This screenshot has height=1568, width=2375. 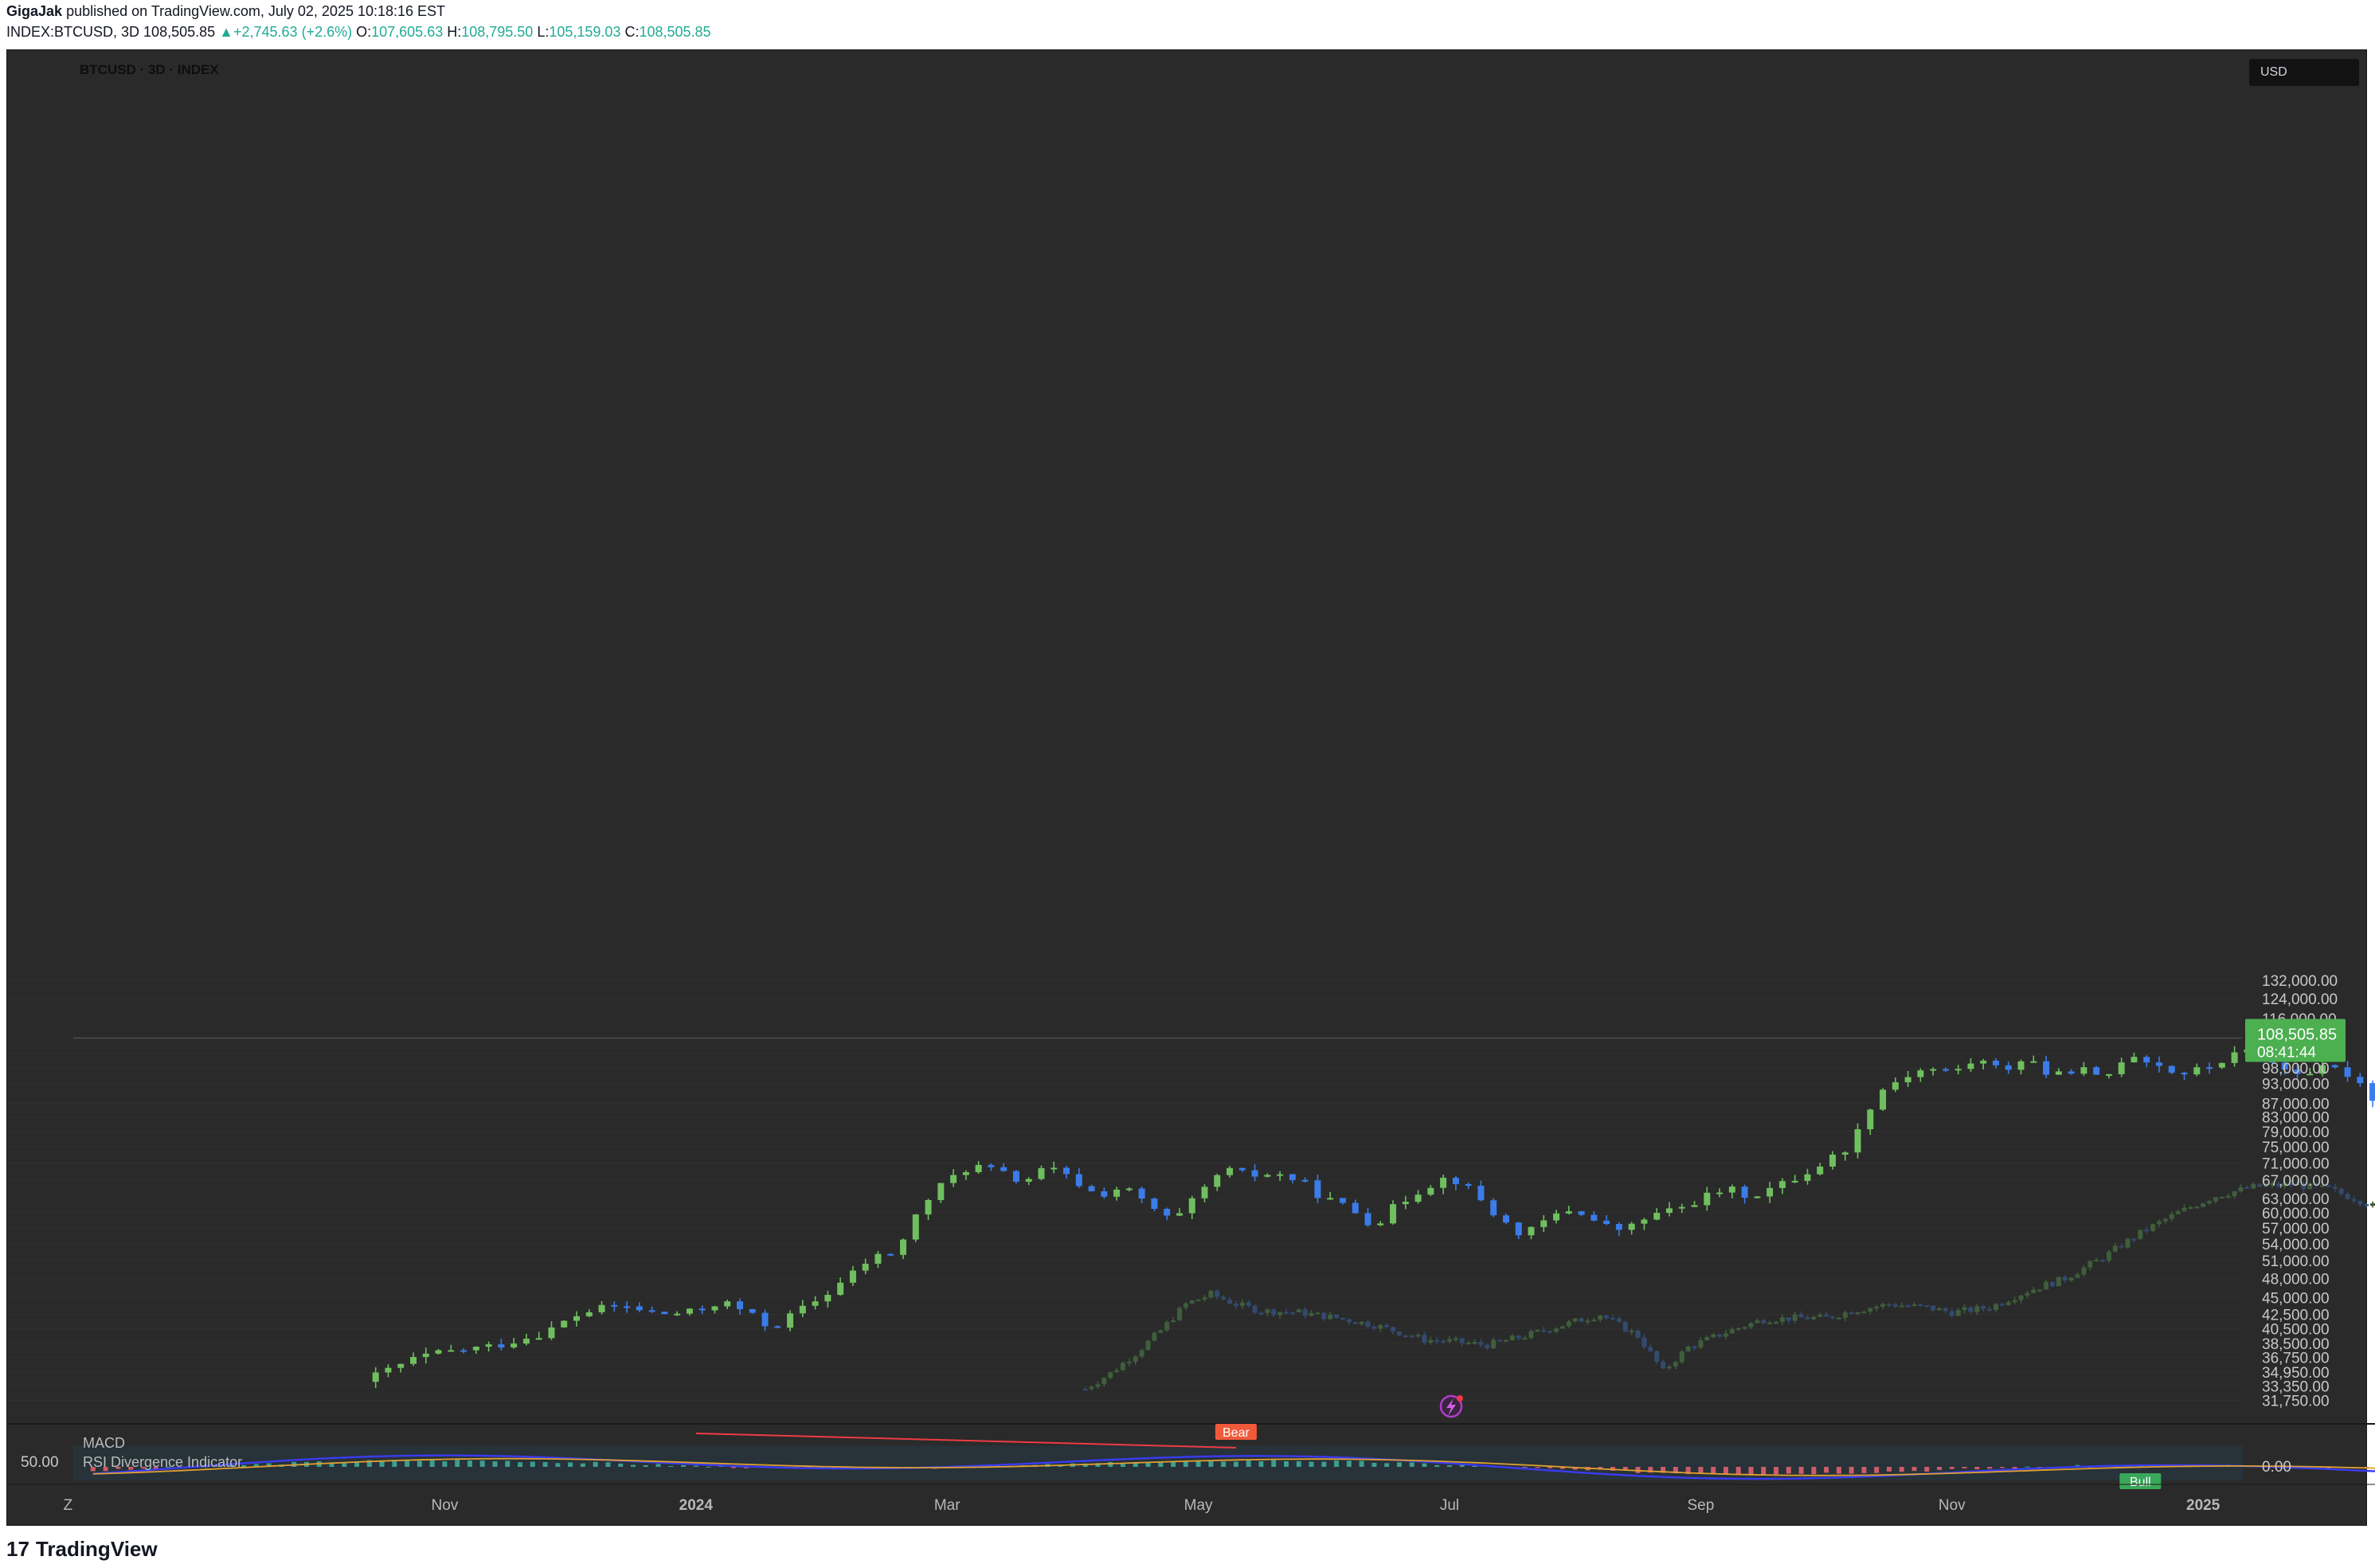 What do you see at coordinates (2304, 72) in the screenshot?
I see `currency-selector: USD` at bounding box center [2304, 72].